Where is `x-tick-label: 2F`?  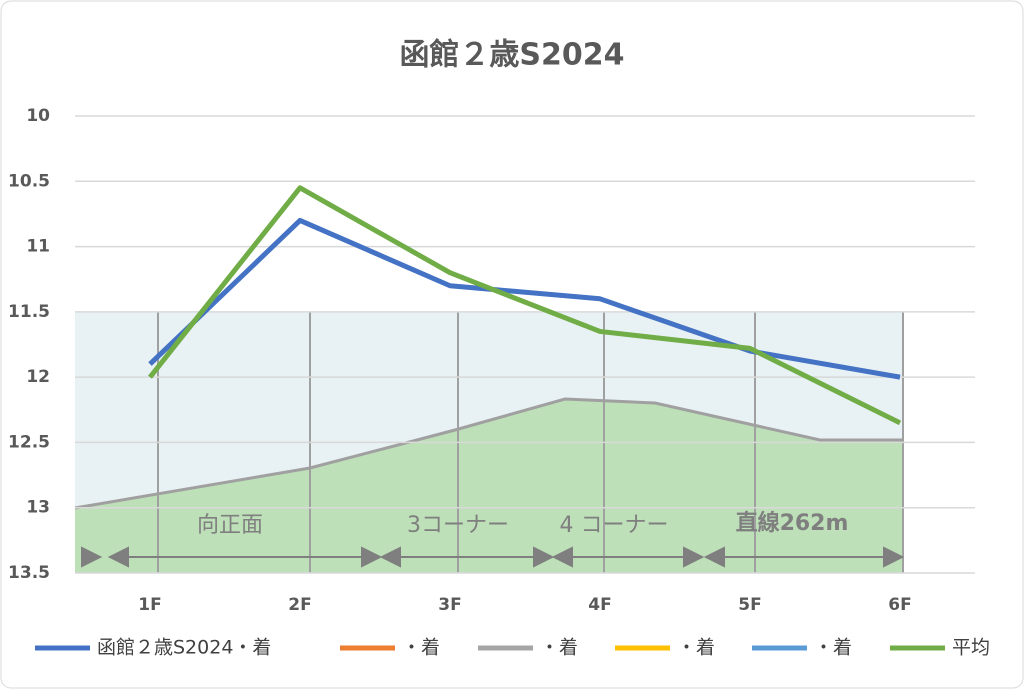
x-tick-label: 2F is located at coordinates (299, 605).